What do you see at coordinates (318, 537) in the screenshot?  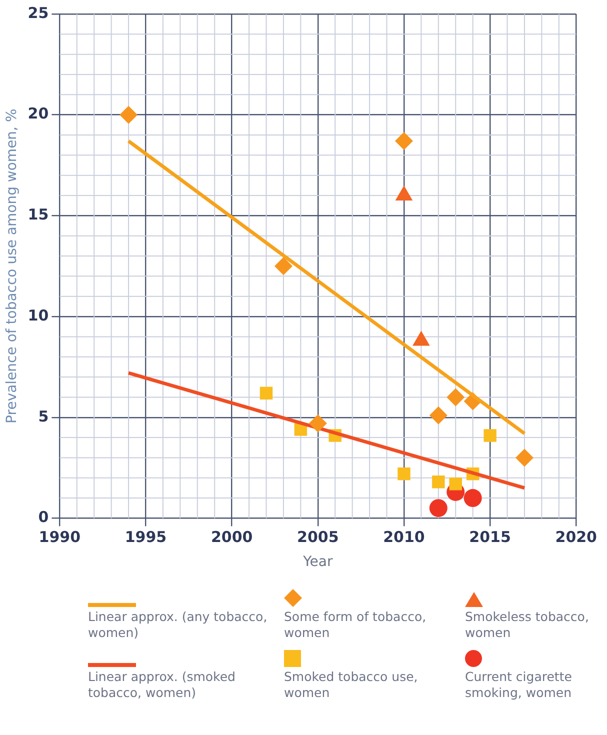 I see `x-tick-label: 2005` at bounding box center [318, 537].